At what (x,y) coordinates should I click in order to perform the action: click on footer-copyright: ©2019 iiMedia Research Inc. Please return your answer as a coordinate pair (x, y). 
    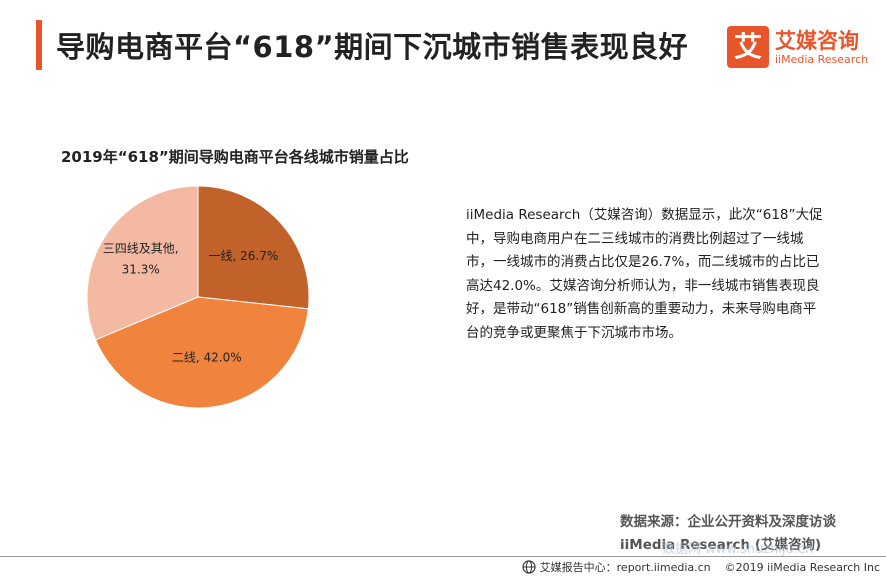
    Looking at the image, I should click on (802, 567).